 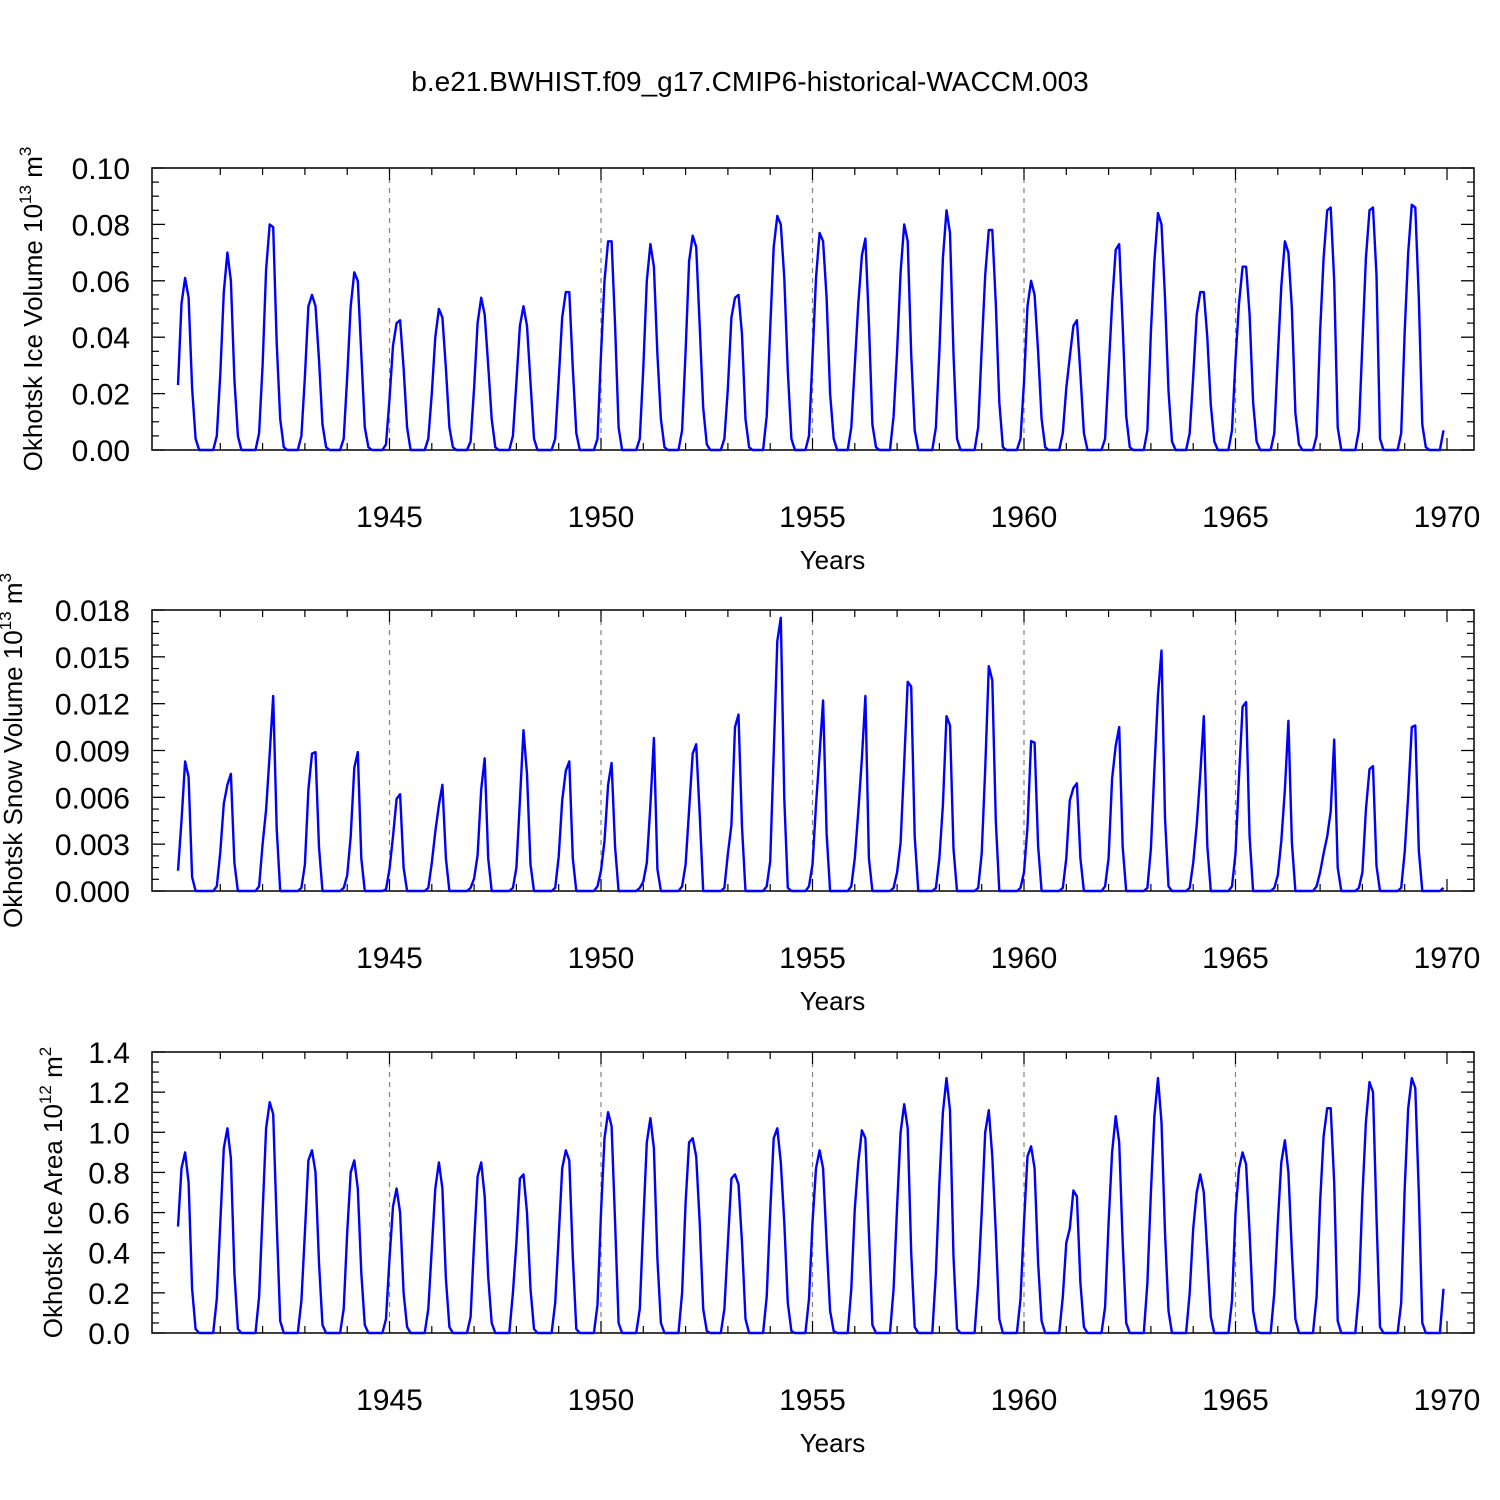 I want to click on y-tick-label: 0.000, so click(x=92, y=892).